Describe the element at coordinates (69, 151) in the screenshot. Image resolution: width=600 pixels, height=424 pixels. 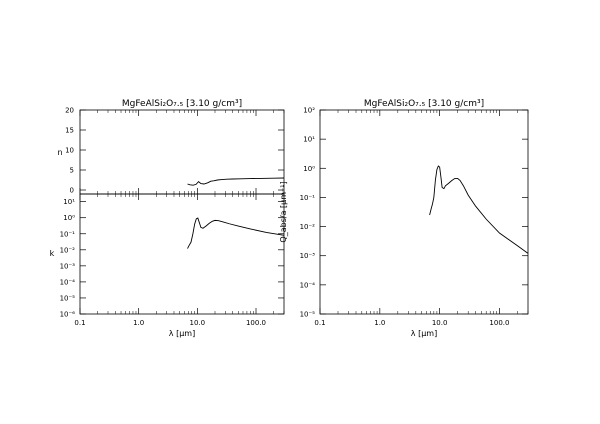
I see `y-tick-label: 10` at that location.